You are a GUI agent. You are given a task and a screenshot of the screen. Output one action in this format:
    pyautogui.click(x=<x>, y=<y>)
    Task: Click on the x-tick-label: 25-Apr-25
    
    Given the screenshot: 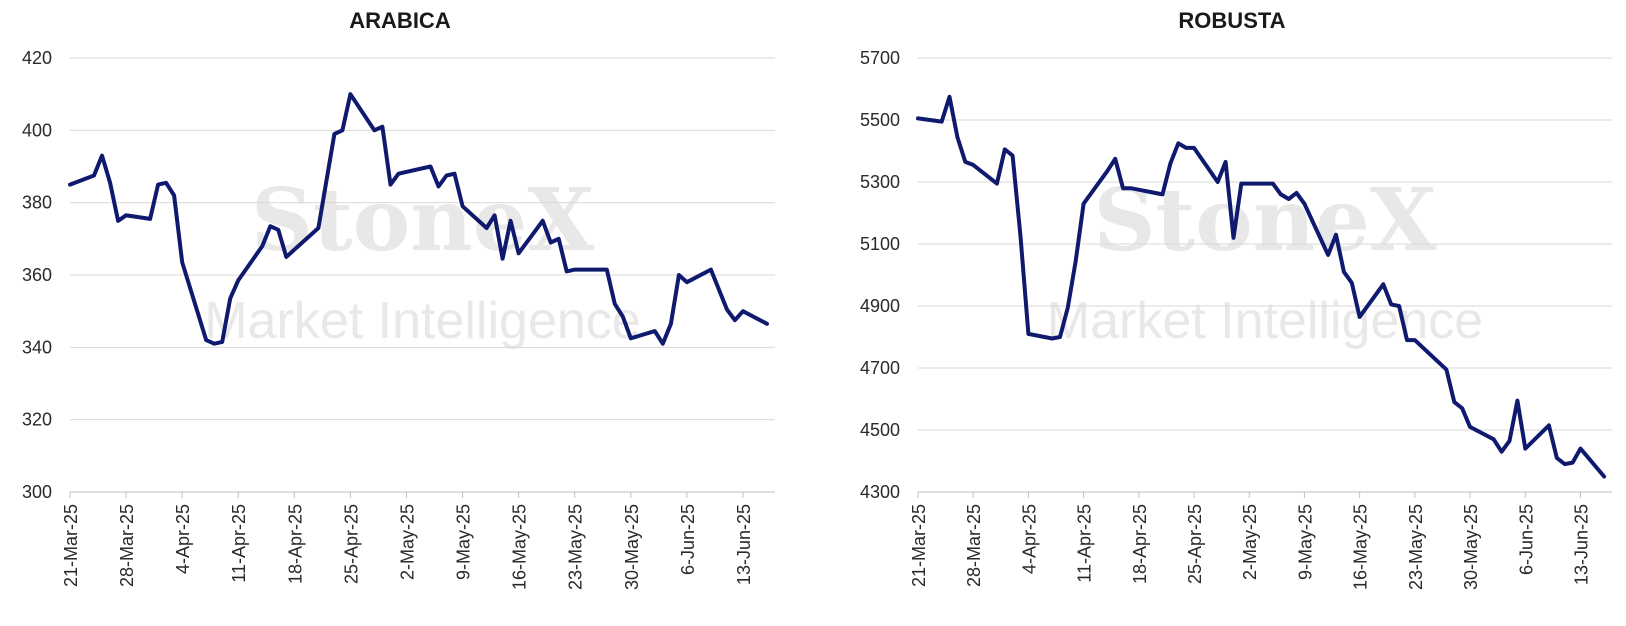 What is the action you would take?
    pyautogui.click(x=351, y=544)
    